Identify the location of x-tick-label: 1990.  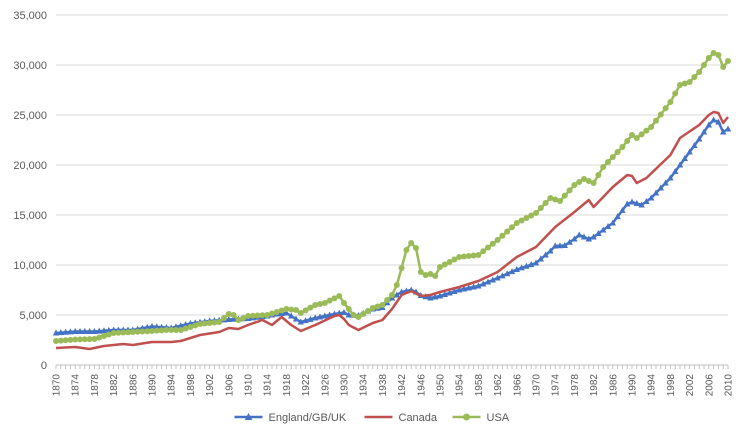
(633, 385).